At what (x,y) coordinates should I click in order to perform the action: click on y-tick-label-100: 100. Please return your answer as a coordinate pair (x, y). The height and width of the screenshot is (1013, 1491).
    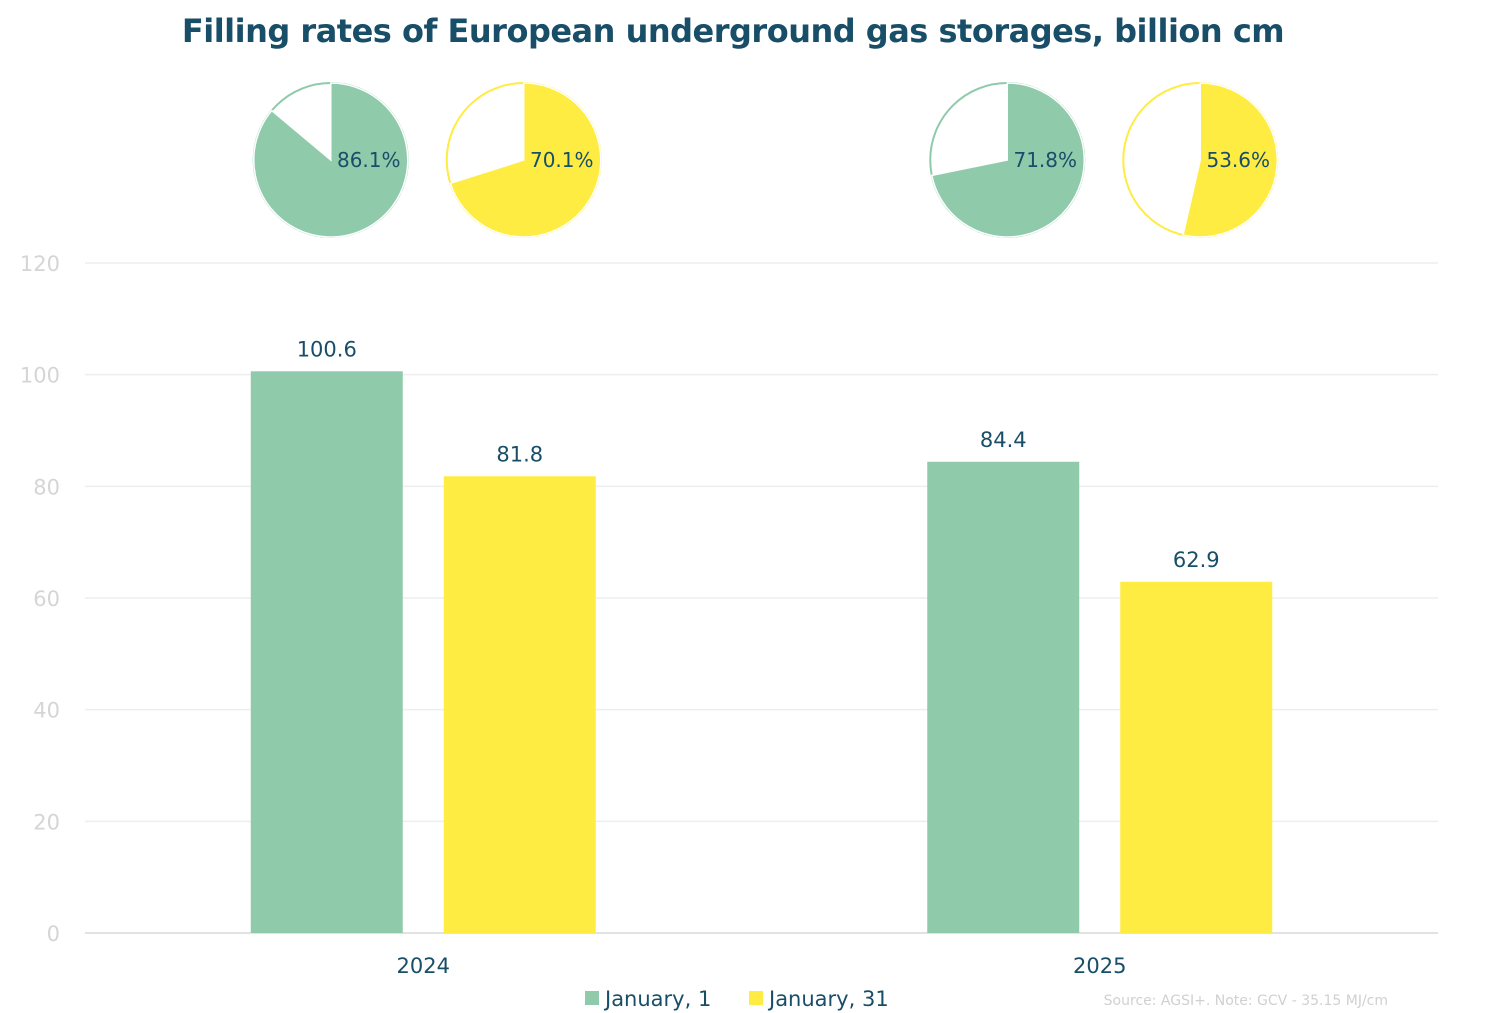
    Looking at the image, I should click on (40, 376).